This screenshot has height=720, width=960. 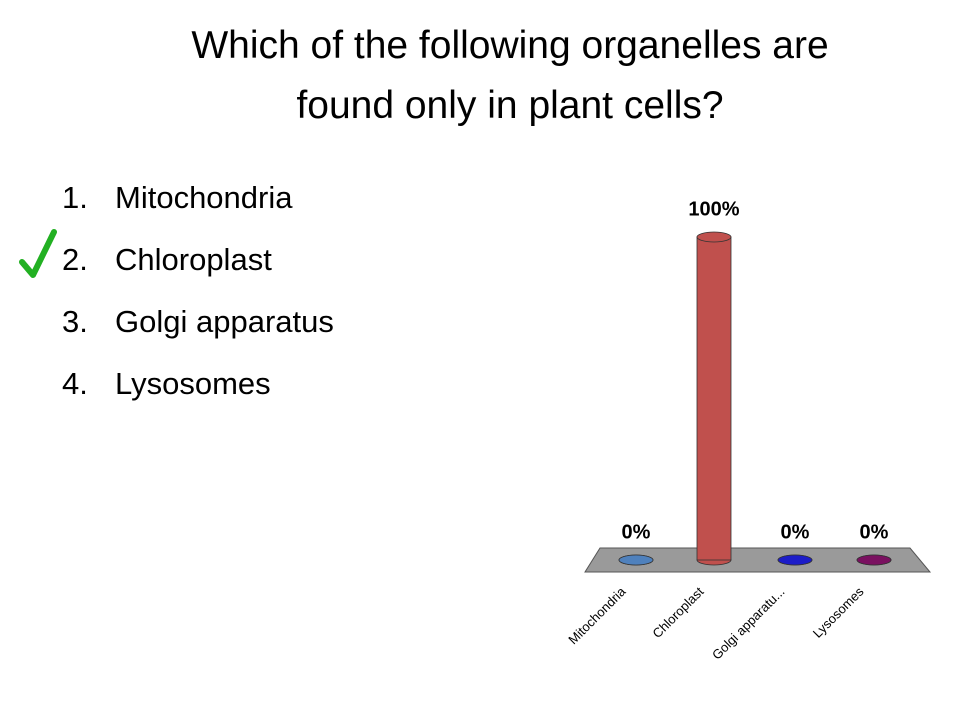 I want to click on bar-body, so click(x=714, y=398).